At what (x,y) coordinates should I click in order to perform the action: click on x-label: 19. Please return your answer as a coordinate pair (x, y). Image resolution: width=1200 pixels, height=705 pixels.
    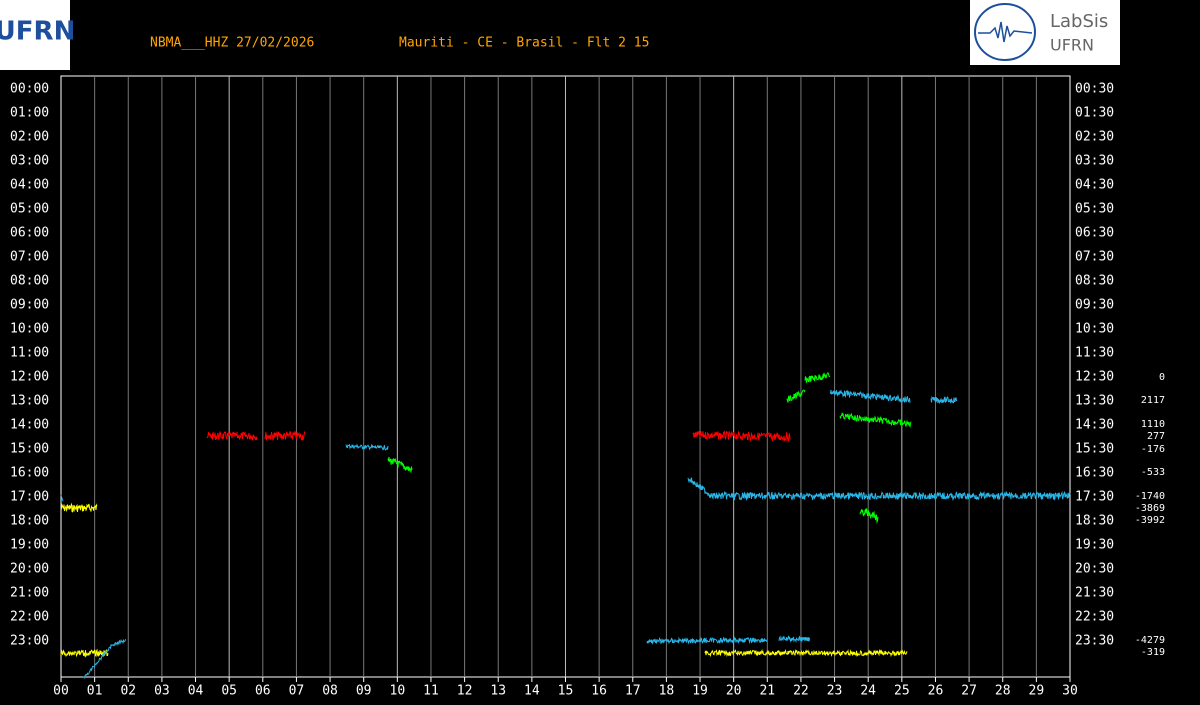
    Looking at the image, I should click on (700, 691).